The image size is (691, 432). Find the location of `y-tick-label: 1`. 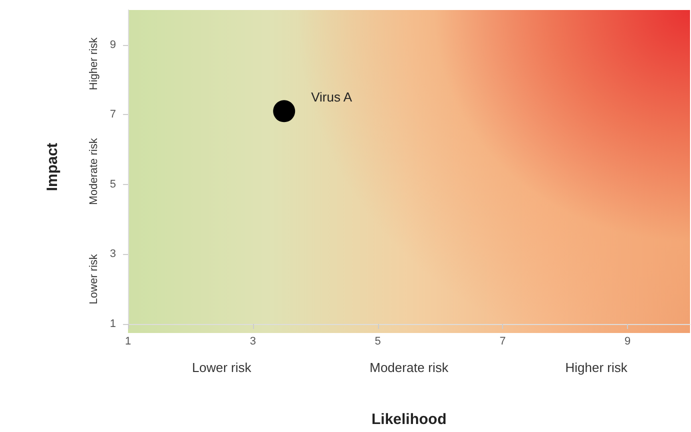

y-tick-label: 1 is located at coordinates (113, 324).